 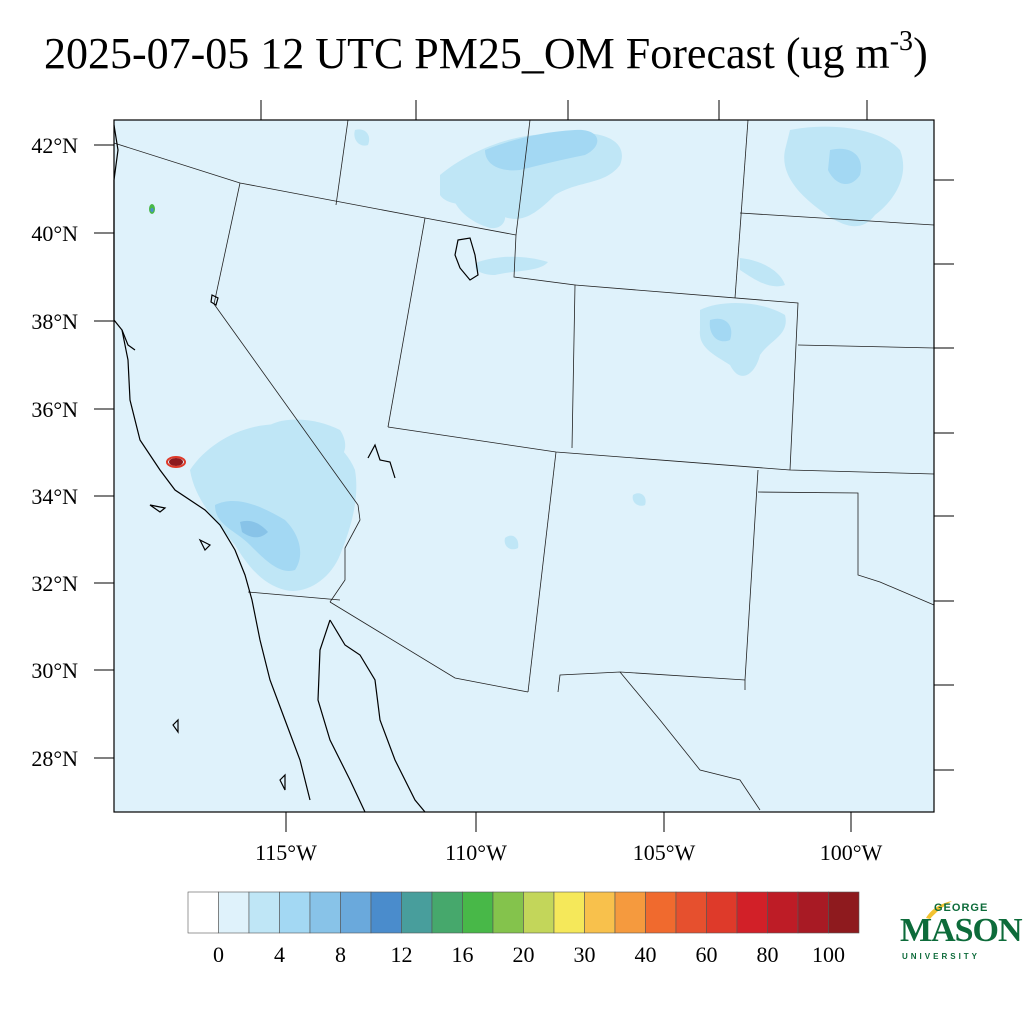 What do you see at coordinates (128, 340) in the screenshot?
I see `coast-sf-bay` at bounding box center [128, 340].